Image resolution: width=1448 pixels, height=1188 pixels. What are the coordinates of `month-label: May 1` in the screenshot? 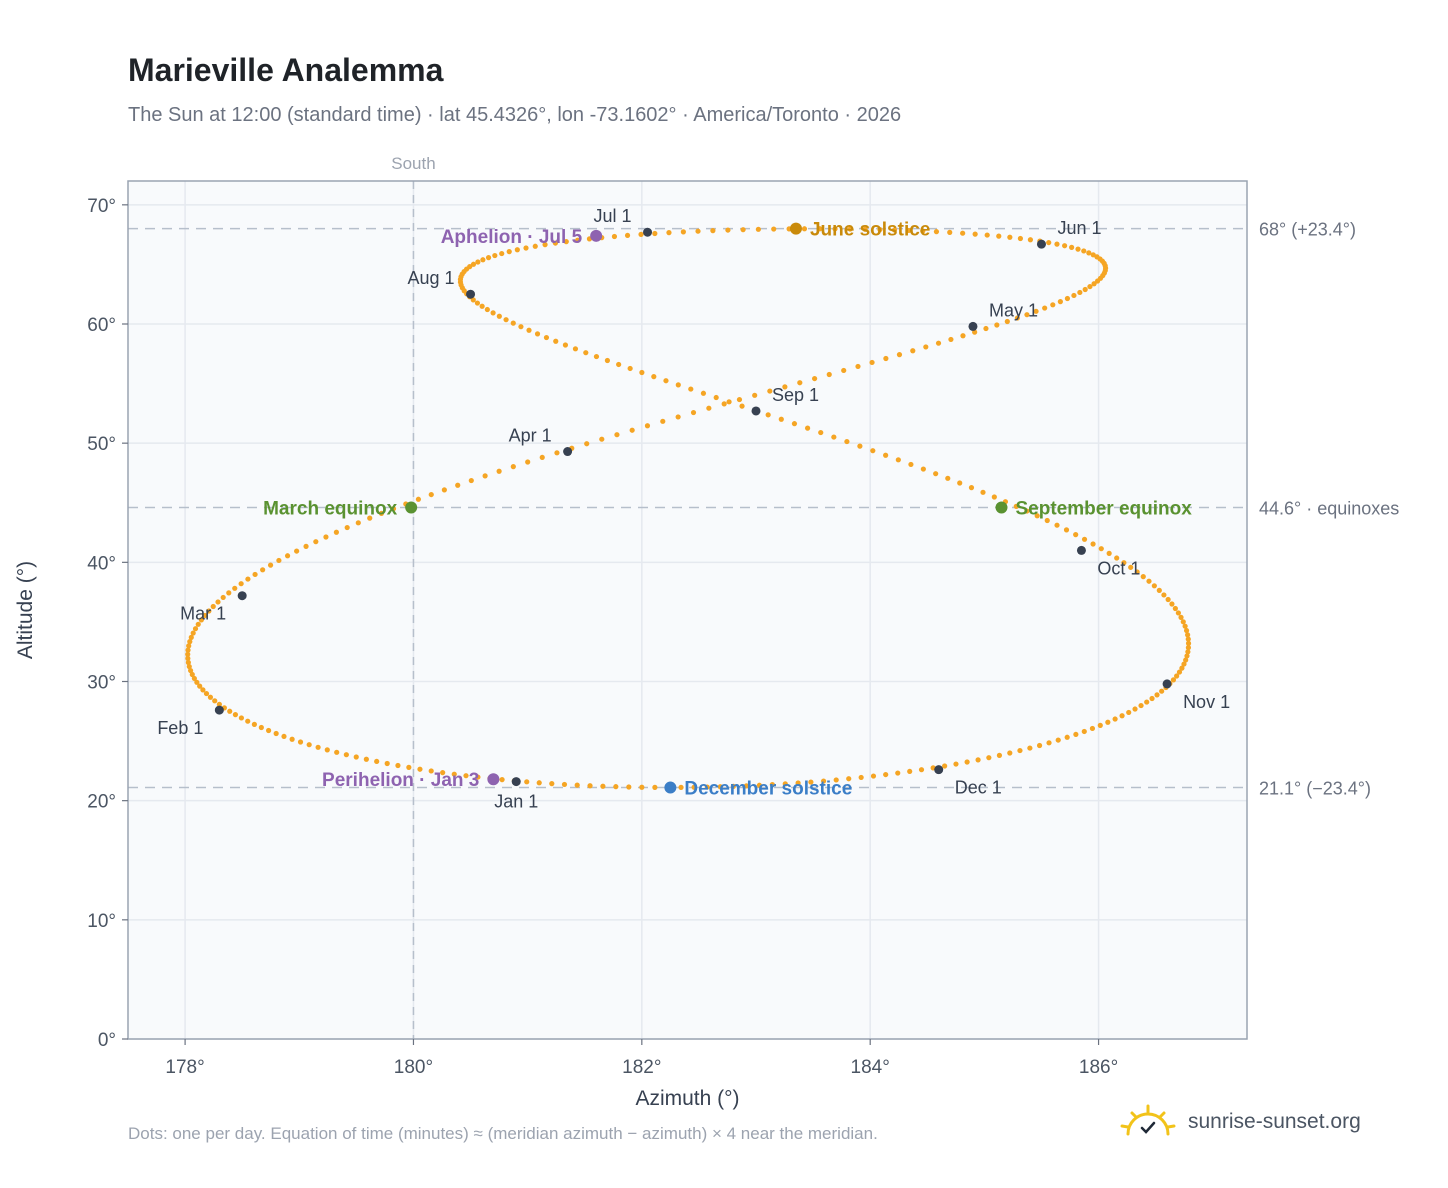 It's located at (1013, 310).